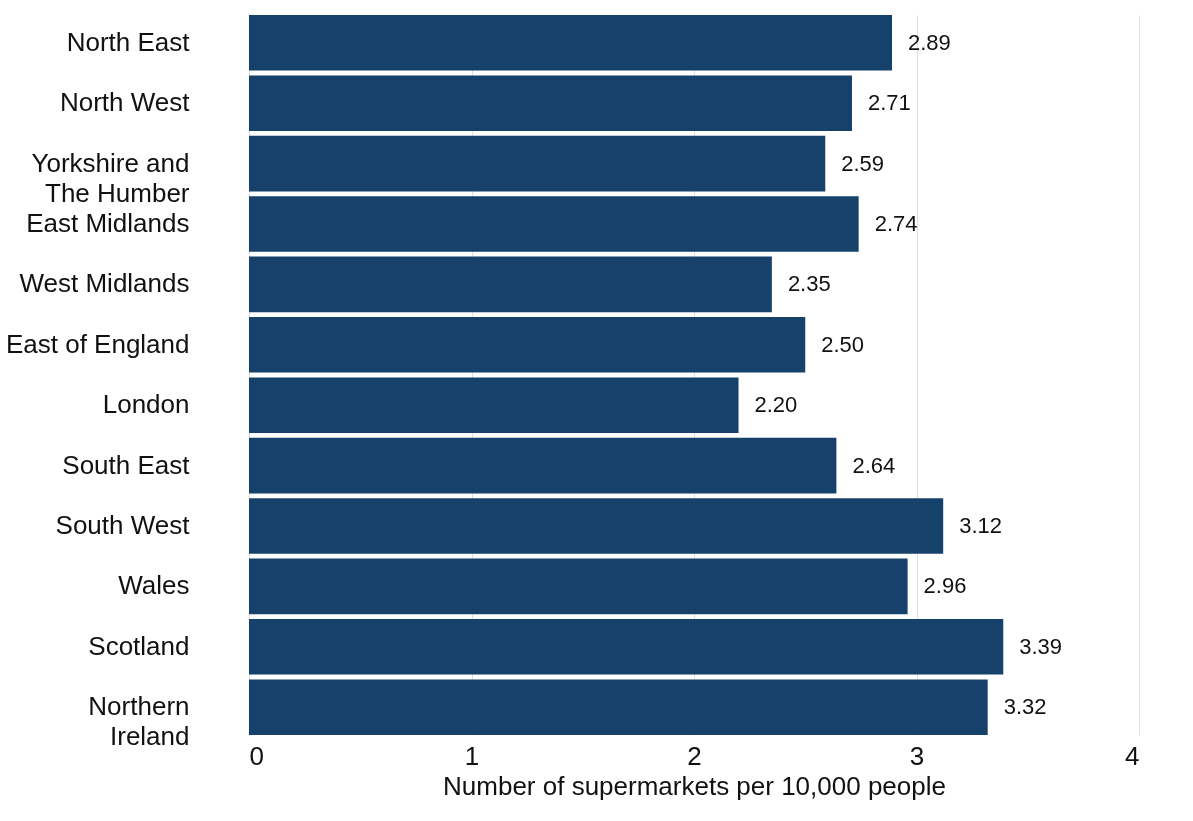 The image size is (1193, 821). What do you see at coordinates (1041, 646) in the screenshot?
I see `data-label: 3.39` at bounding box center [1041, 646].